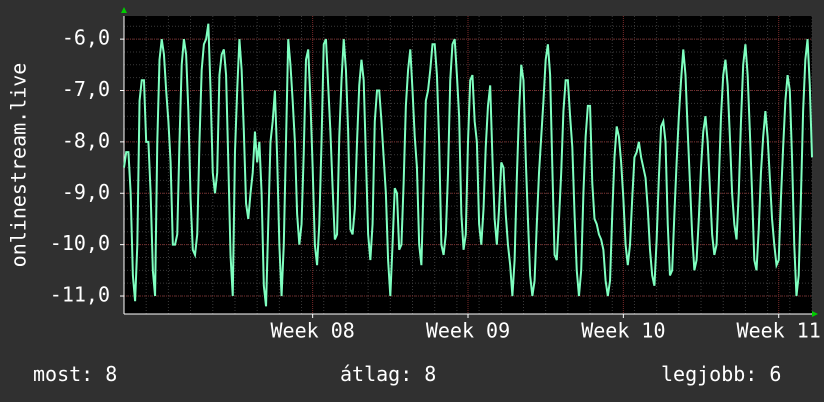  What do you see at coordinates (545, 328) in the screenshot?
I see `x-axis-ticks: Week 08 Week 09 Week 10 Week 11` at bounding box center [545, 328].